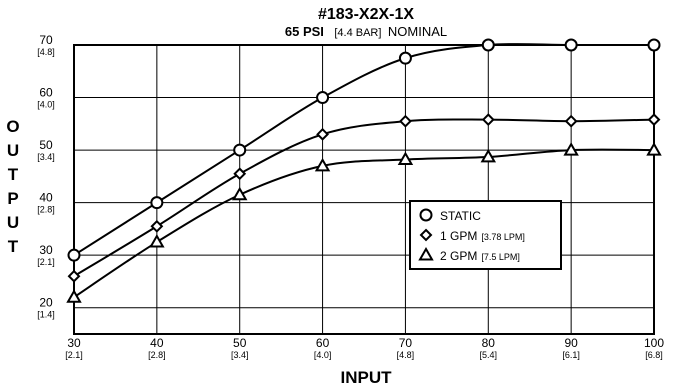  Describe the element at coordinates (571, 343) in the screenshot. I see `x-tick-label: 90` at that location.